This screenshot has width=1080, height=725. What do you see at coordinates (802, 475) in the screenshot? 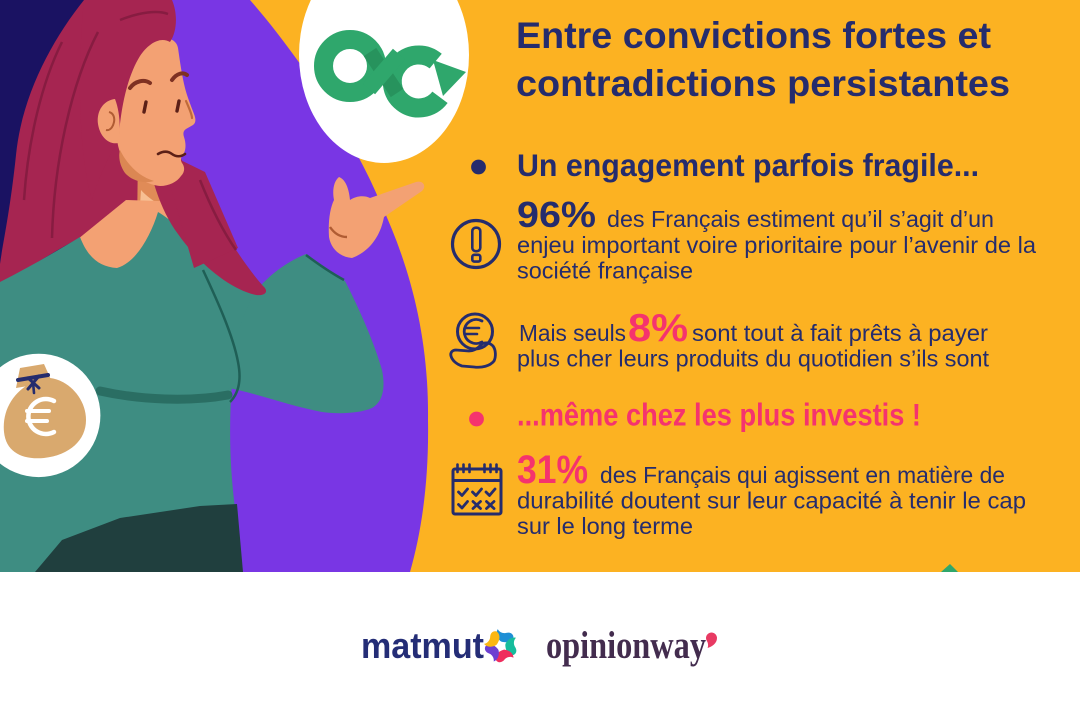
I see `svg-text:des Français qui agissent en m: des Français qui agissent en matière de` at bounding box center [802, 475].